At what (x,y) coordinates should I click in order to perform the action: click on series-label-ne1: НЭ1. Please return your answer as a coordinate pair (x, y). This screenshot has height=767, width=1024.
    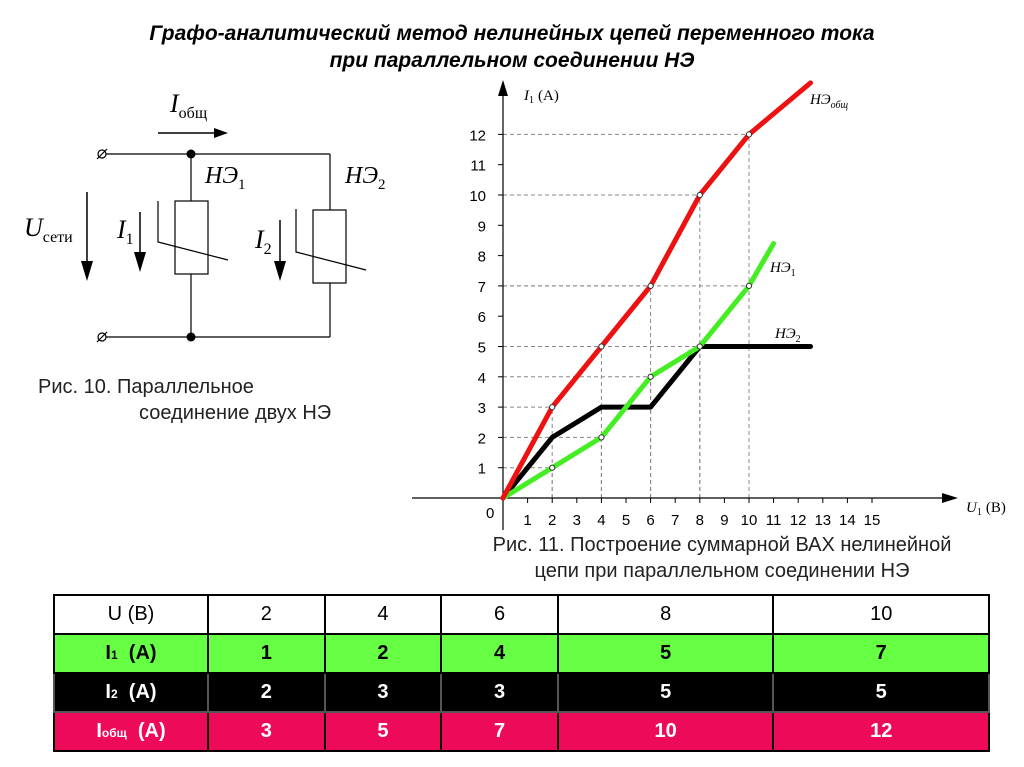
    Looking at the image, I should click on (782, 269).